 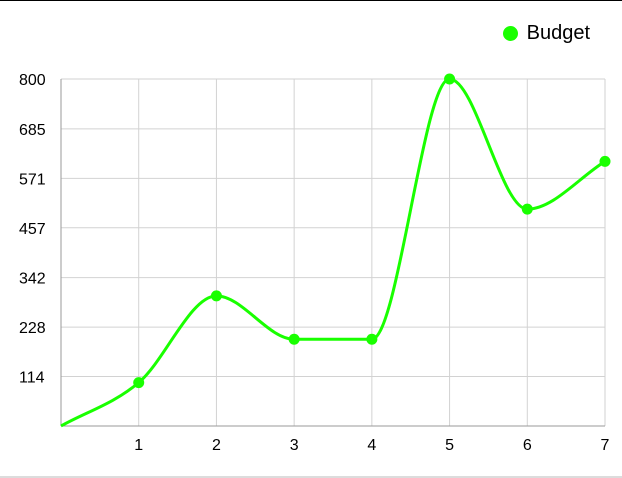 What do you see at coordinates (32, 80) in the screenshot?
I see `y-tick-label-800: 800` at bounding box center [32, 80].